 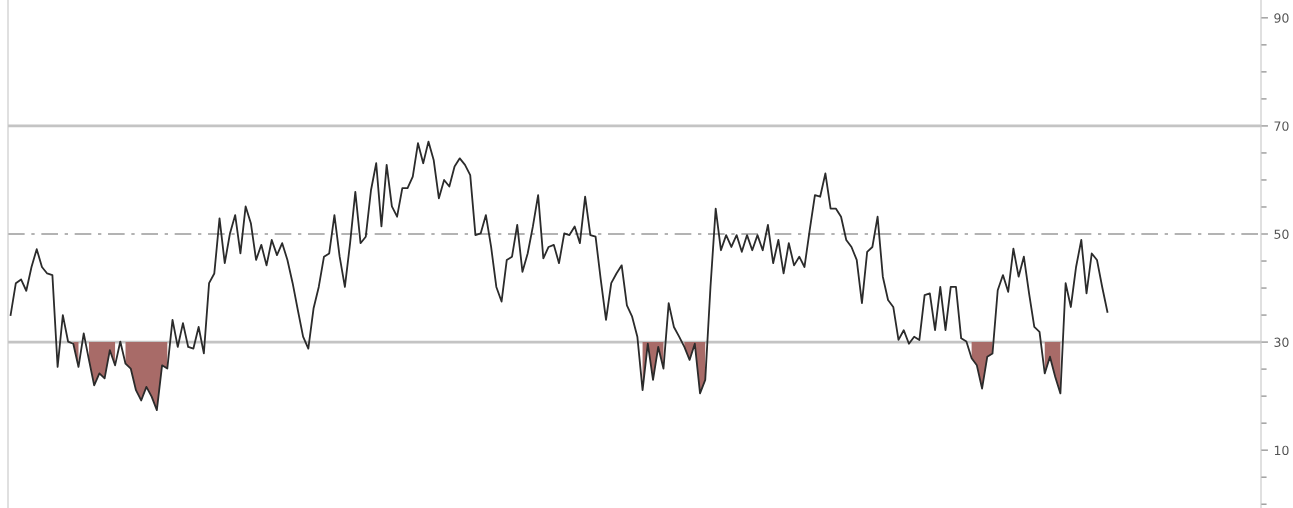 I want to click on y-tick-label: 30, so click(x=1281, y=342).